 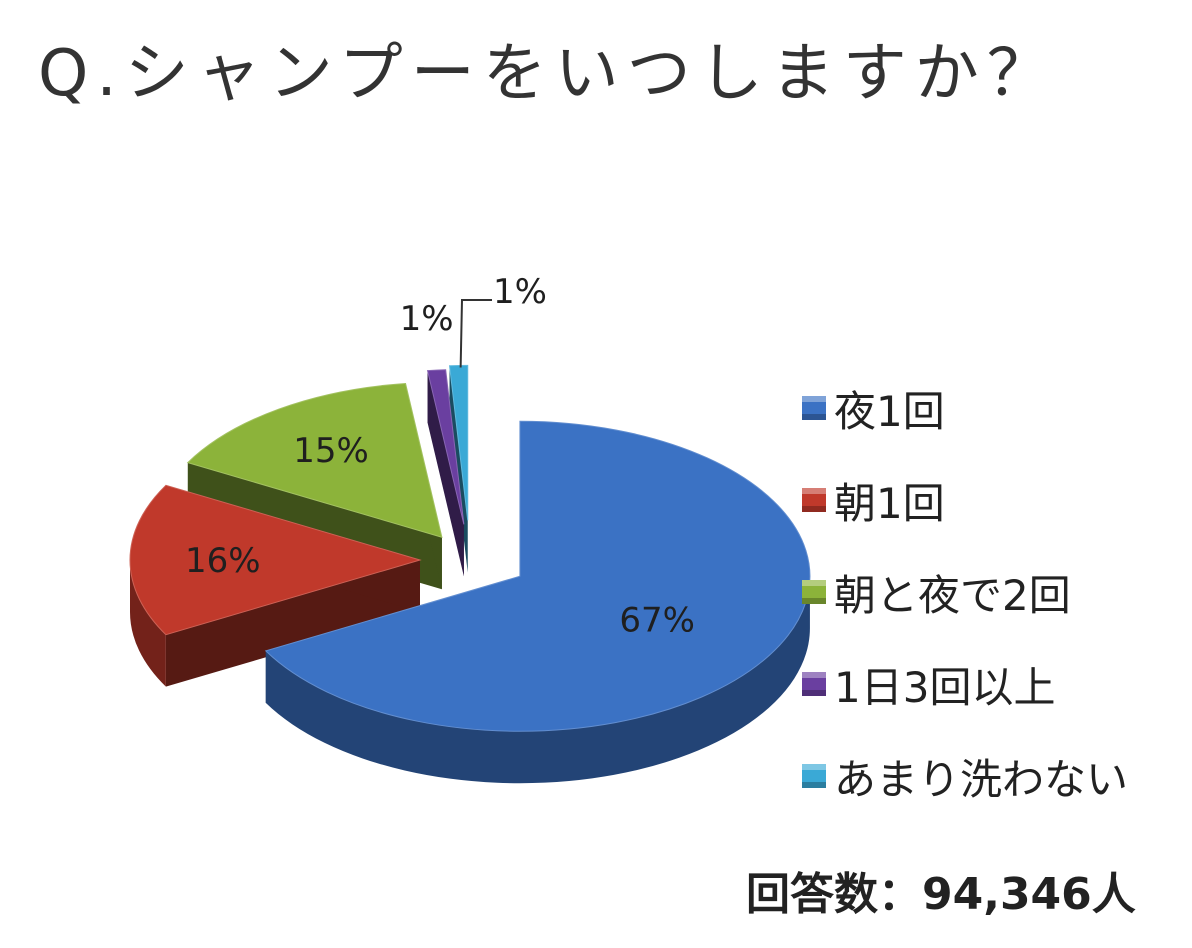 I want to click on legend-label: 夜1回, so click(x=889, y=411).